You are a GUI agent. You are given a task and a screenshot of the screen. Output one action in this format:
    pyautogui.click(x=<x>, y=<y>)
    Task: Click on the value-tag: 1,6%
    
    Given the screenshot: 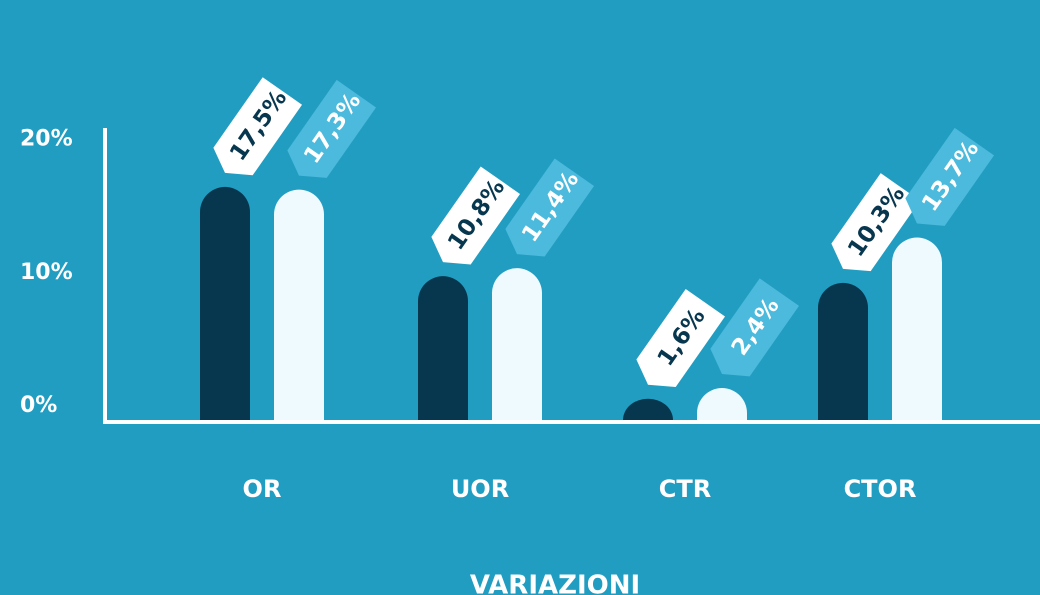 What is the action you would take?
    pyautogui.click(x=681, y=338)
    